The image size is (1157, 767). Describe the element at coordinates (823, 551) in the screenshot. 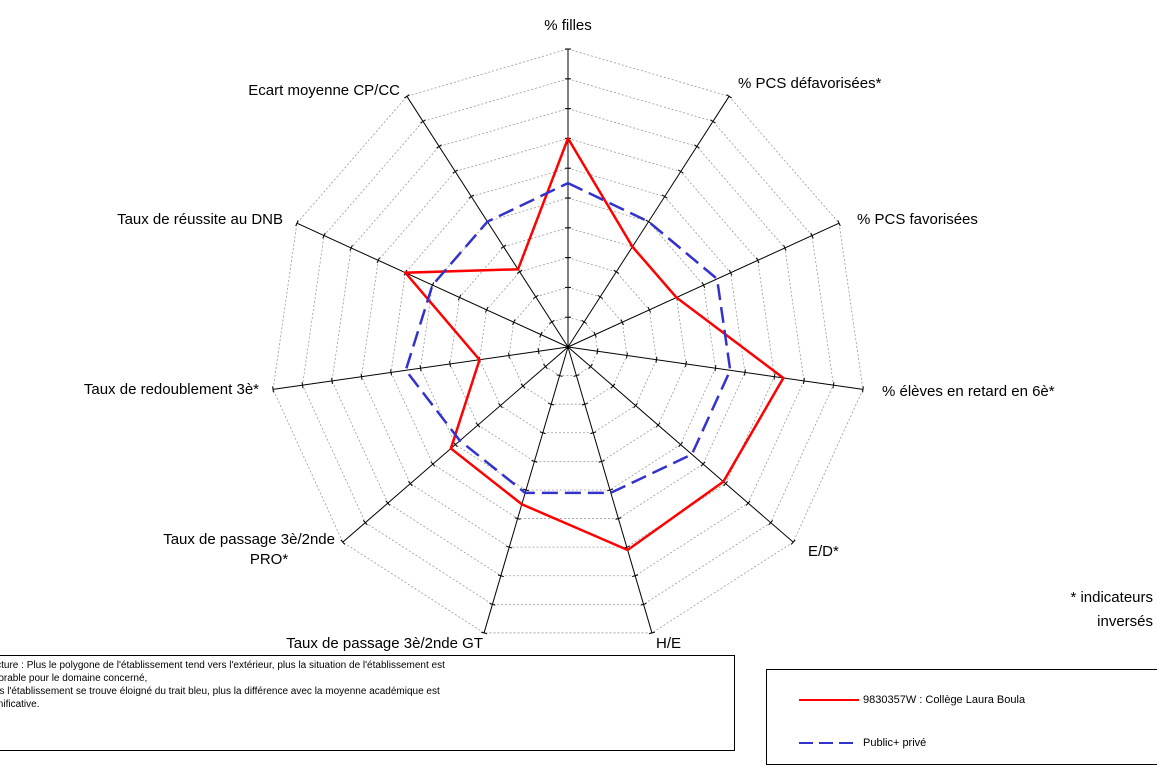

I see `axis-label-5: E/D*` at that location.